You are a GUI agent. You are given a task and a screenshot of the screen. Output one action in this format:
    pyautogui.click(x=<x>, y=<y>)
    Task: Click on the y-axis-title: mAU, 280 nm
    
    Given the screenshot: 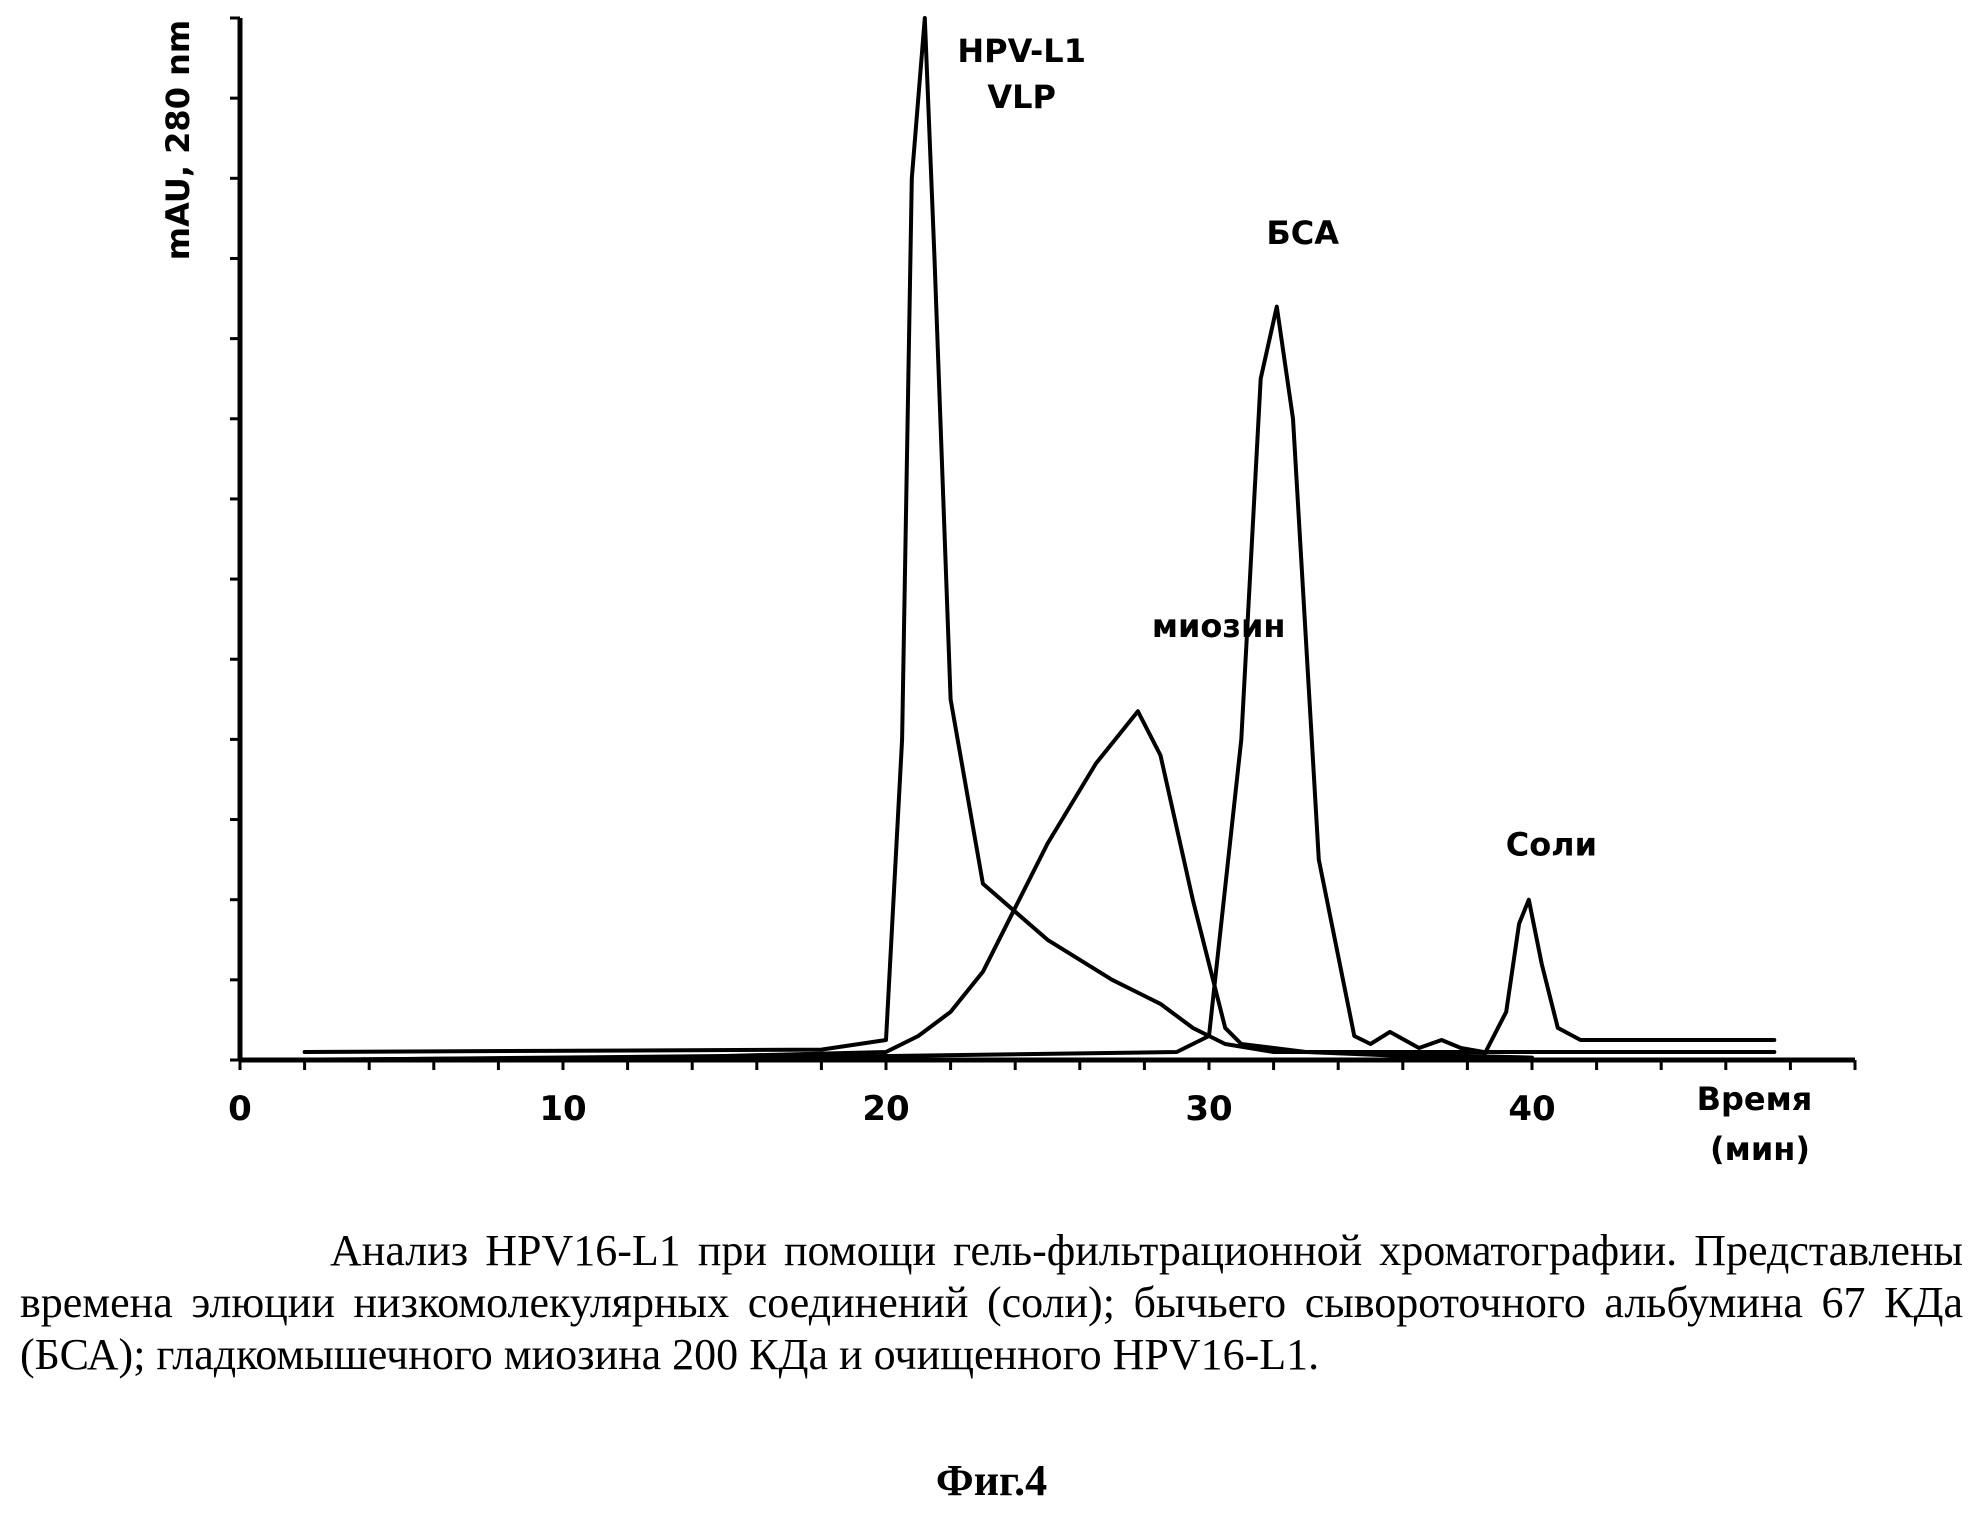 What is the action you would take?
    pyautogui.click(x=178, y=140)
    